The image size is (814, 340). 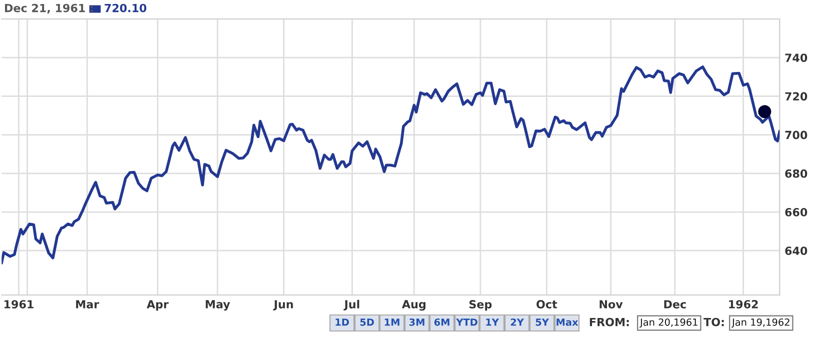 What do you see at coordinates (760, 323) in the screenshot?
I see `text: Jan 19,1962` at bounding box center [760, 323].